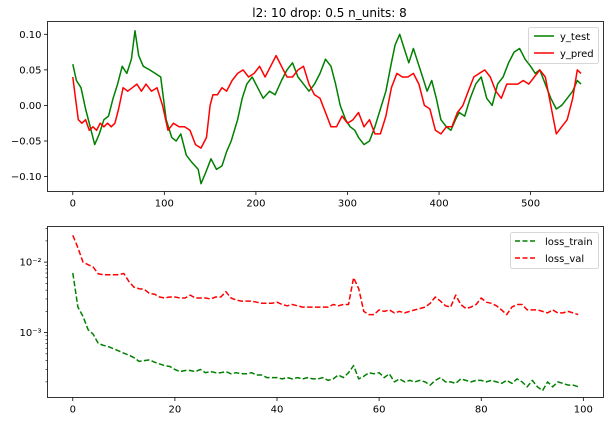 Image resolution: width=613 pixels, height=427 pixels. I want to click on y-tick-label: 0.10, so click(30, 35).